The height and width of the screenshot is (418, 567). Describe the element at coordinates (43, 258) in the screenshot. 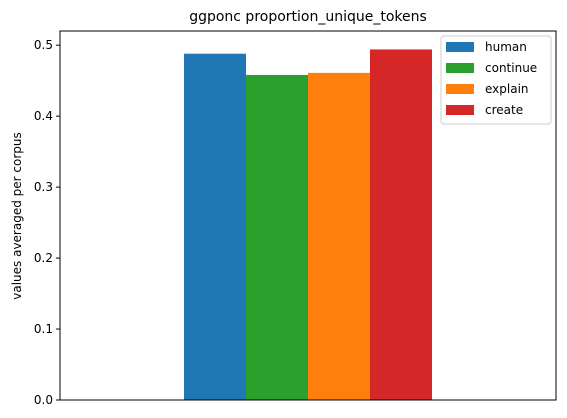

I see `y-tick-label: 0.2` at that location.